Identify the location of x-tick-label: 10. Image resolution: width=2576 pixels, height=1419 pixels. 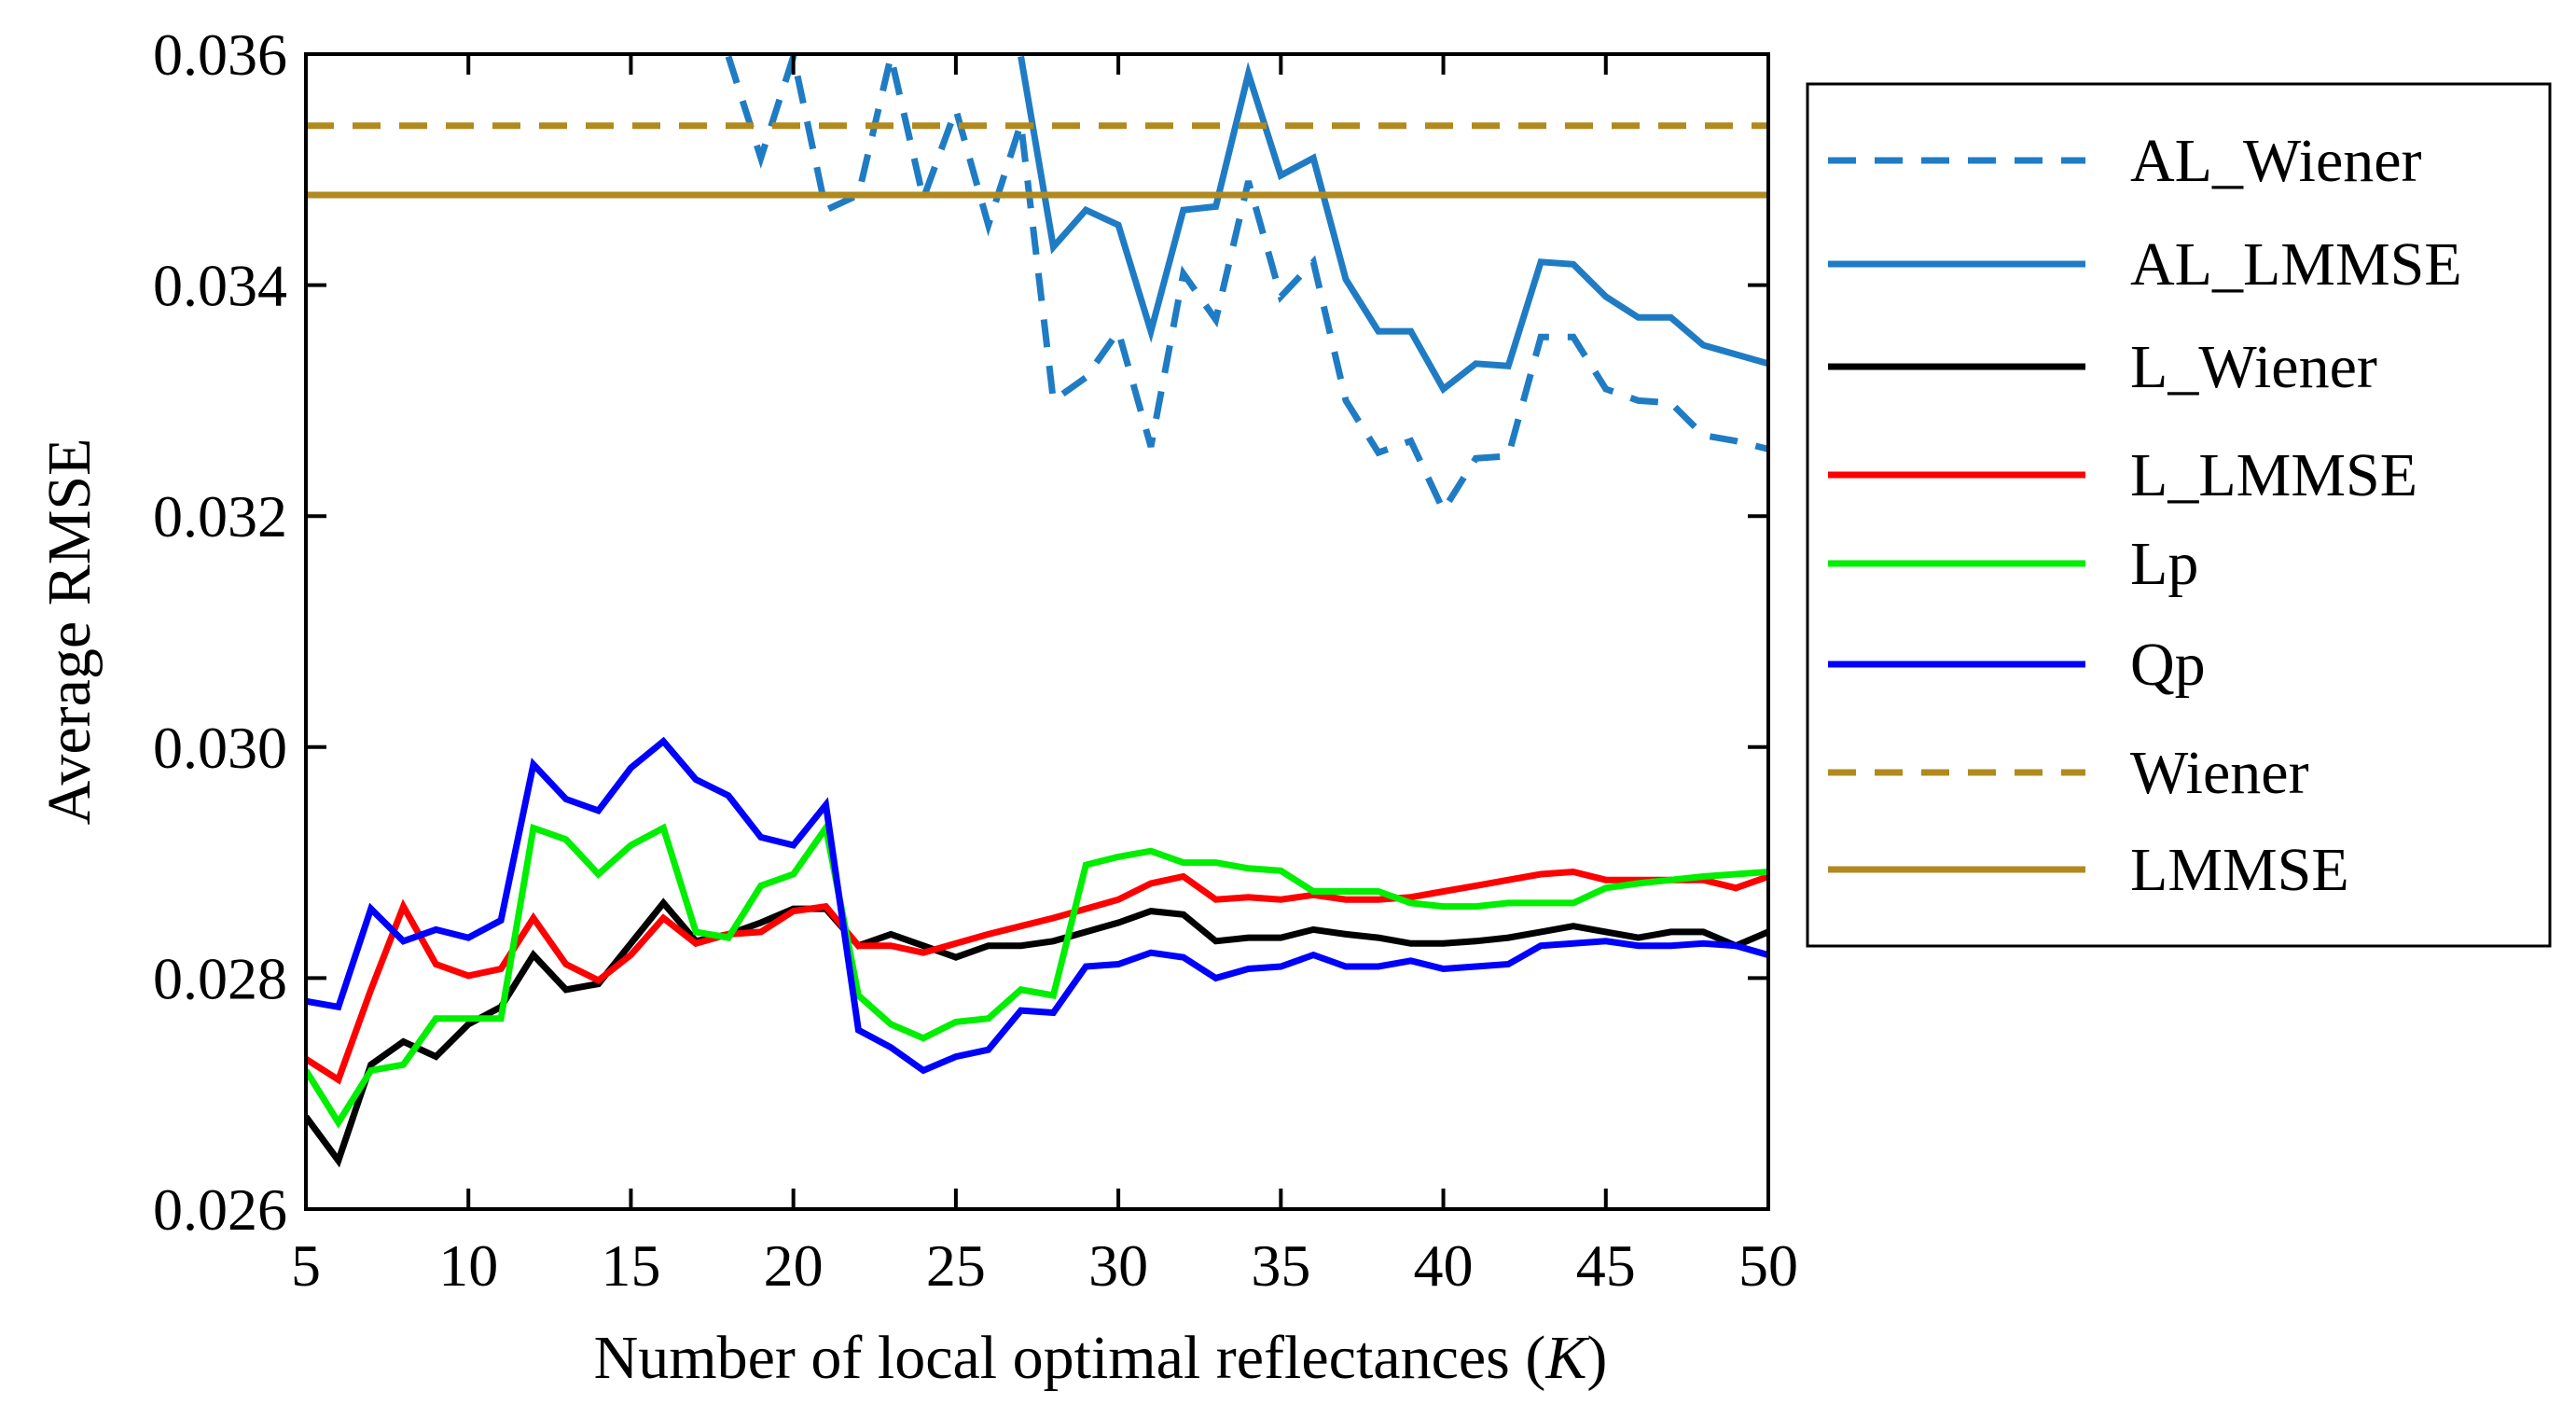
(468, 1265).